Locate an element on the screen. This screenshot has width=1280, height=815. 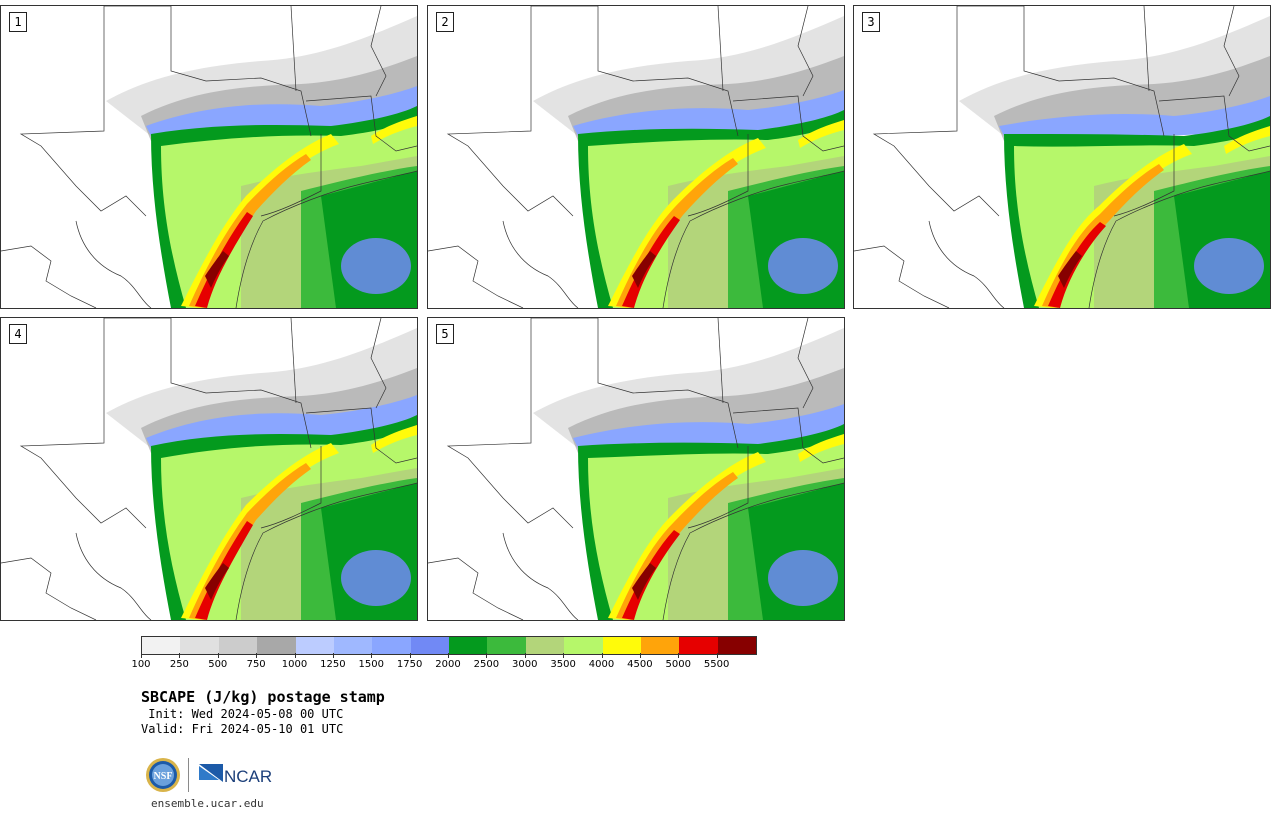
colorbar-tick-label: 5500 is located at coordinates (716, 664).